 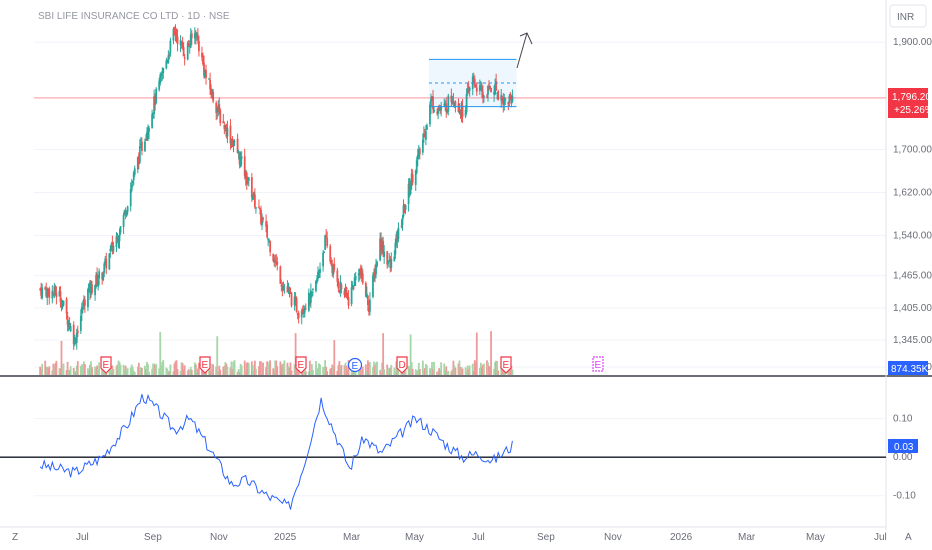 I want to click on currency-button, so click(x=908, y=16).